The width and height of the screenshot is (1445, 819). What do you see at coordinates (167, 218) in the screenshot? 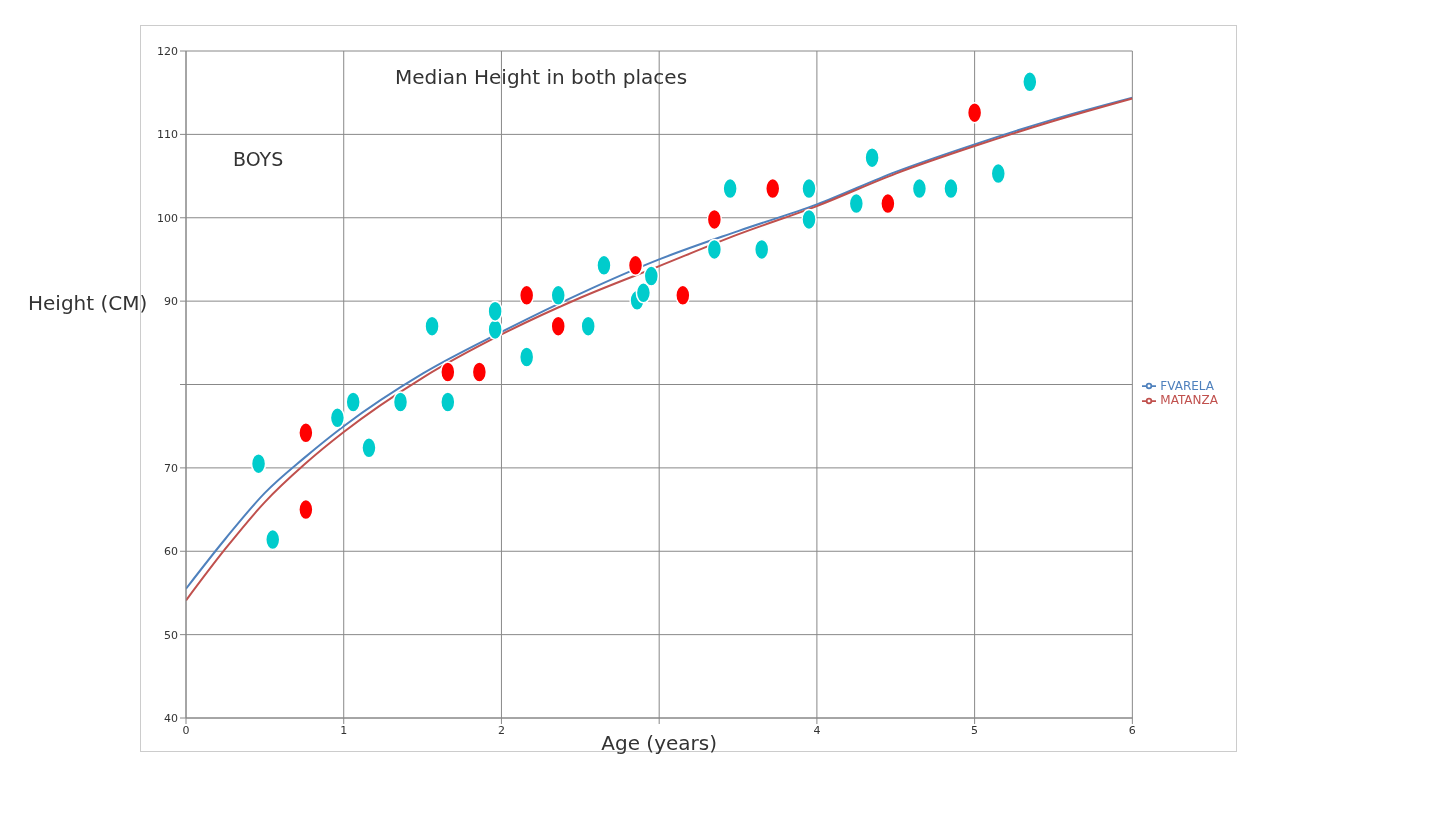
I see `y-tick-label: 100` at bounding box center [167, 218].